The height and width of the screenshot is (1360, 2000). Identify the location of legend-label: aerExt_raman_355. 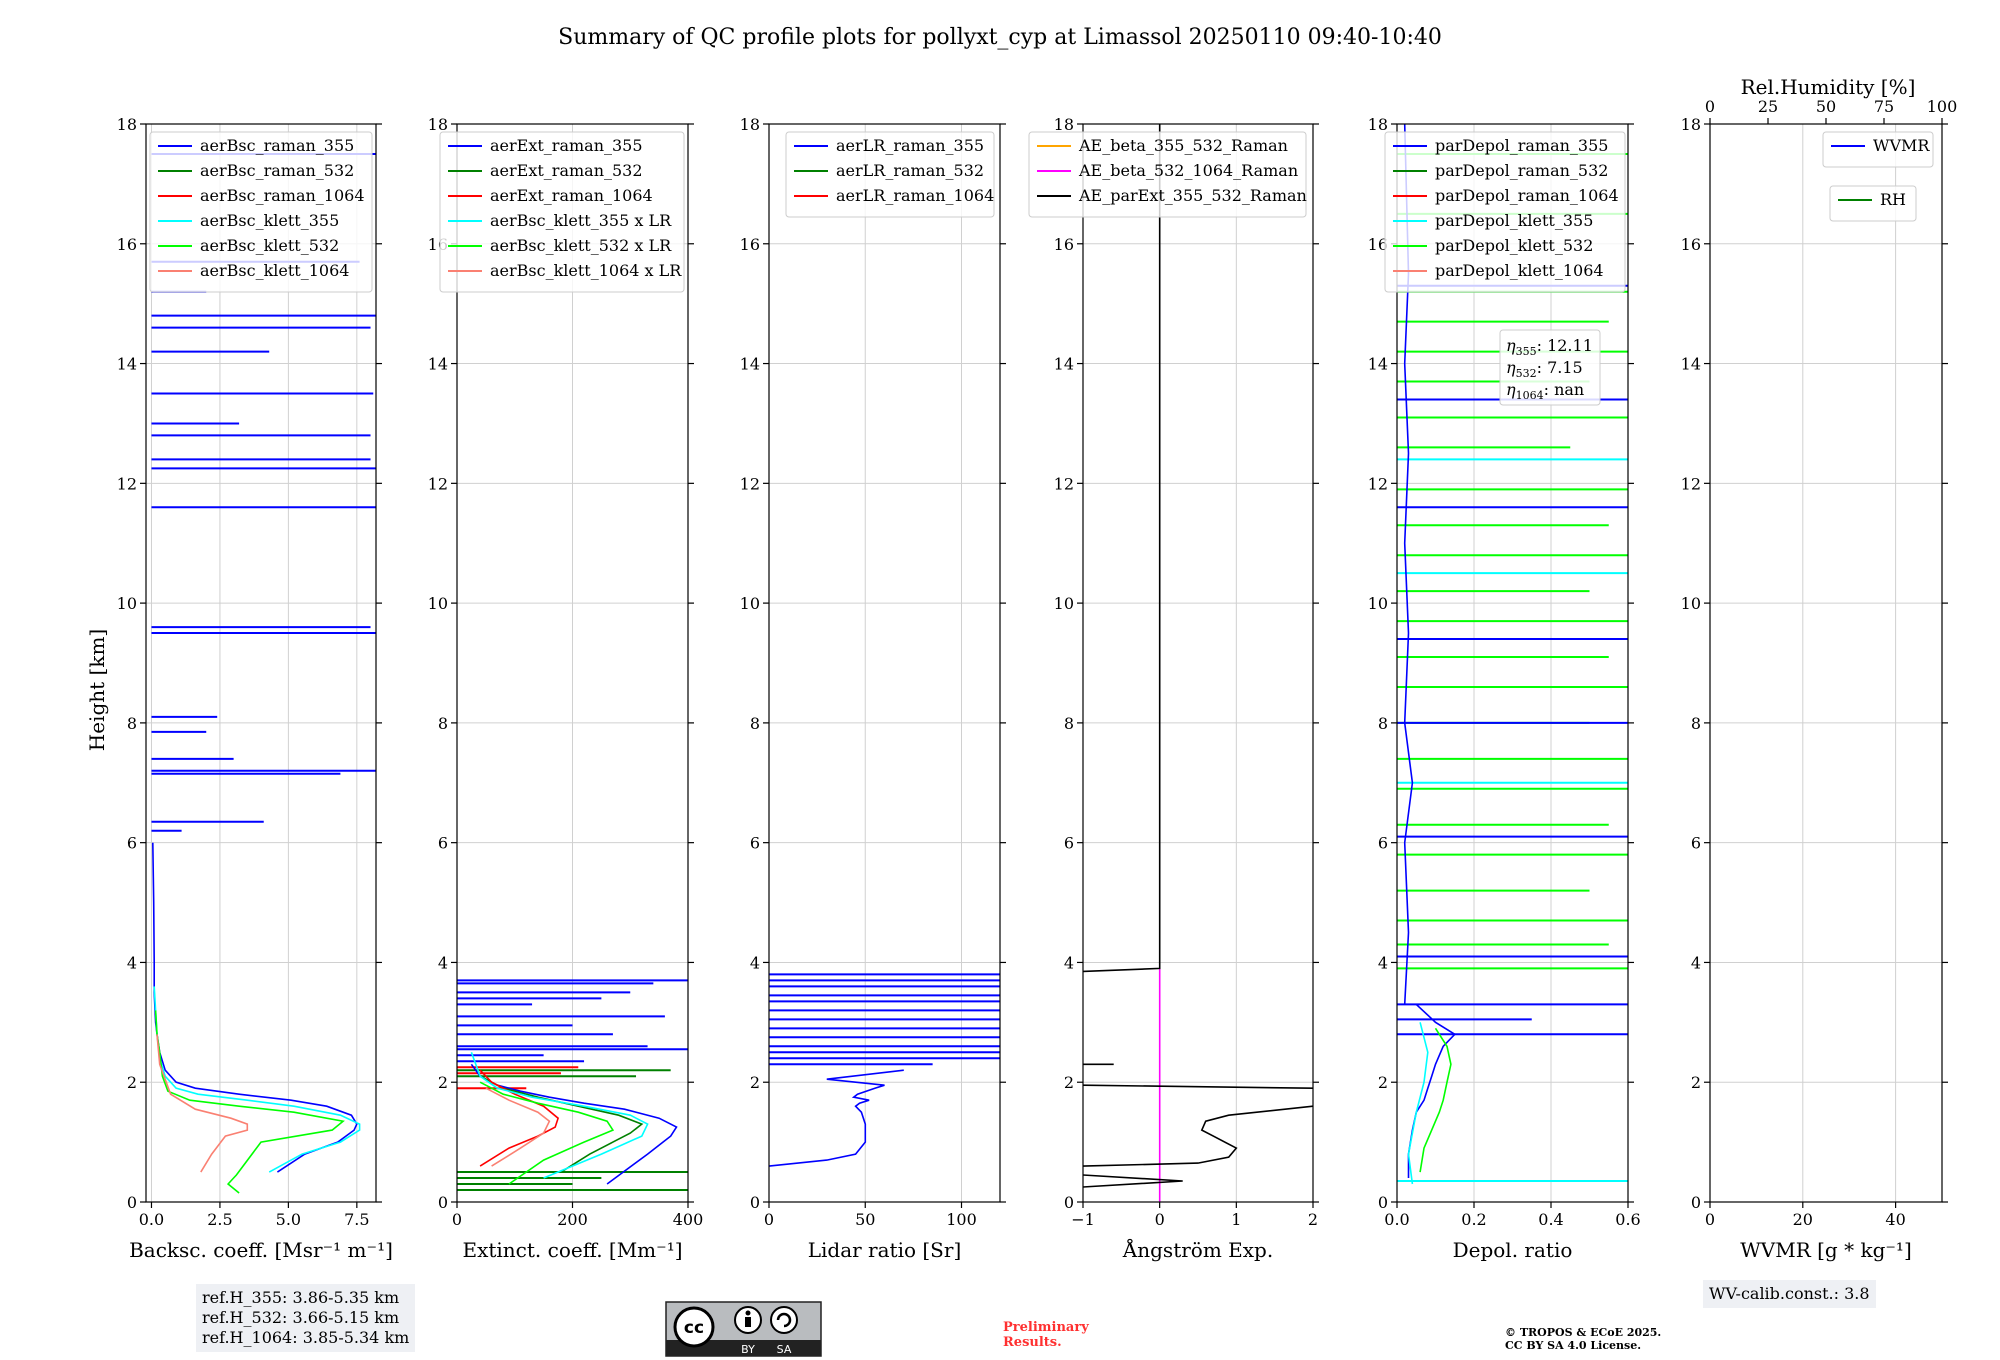
(566, 145).